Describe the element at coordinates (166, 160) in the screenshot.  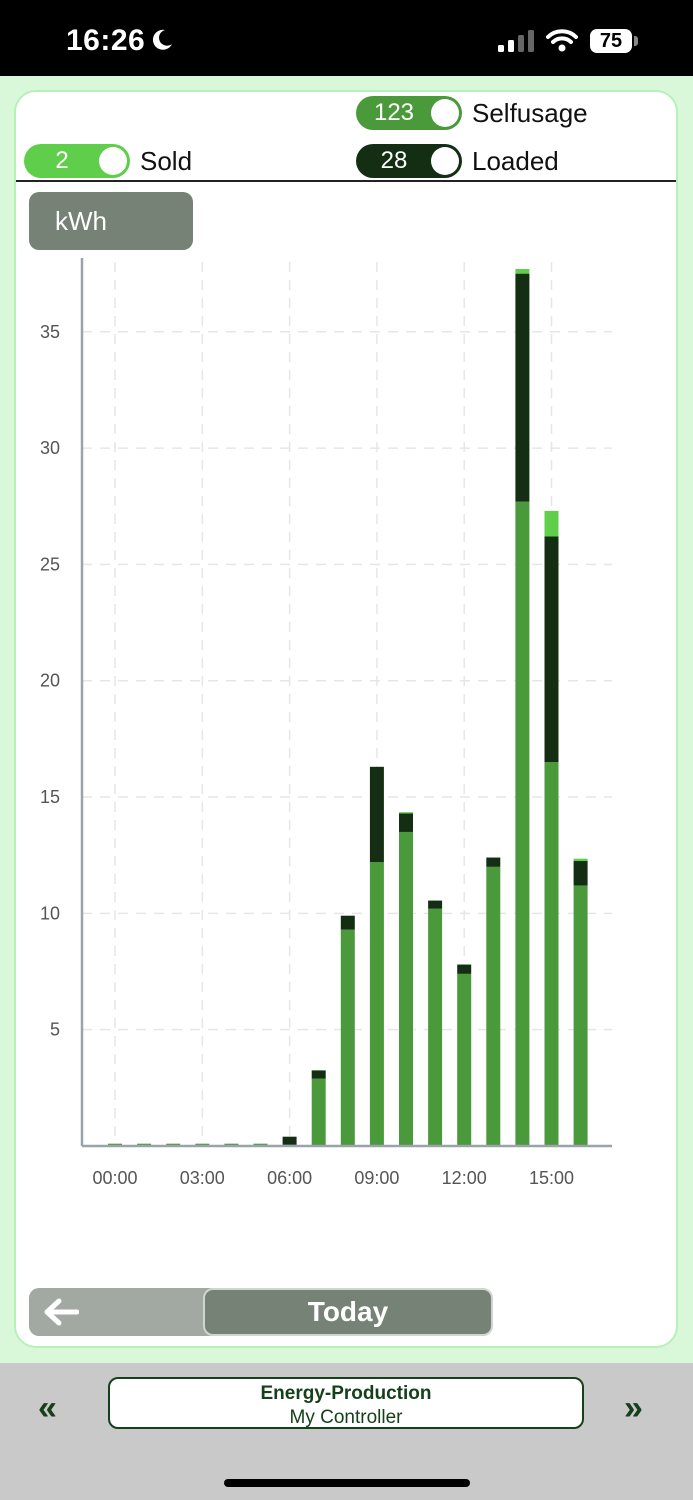
I see `sold-label: Sold` at that location.